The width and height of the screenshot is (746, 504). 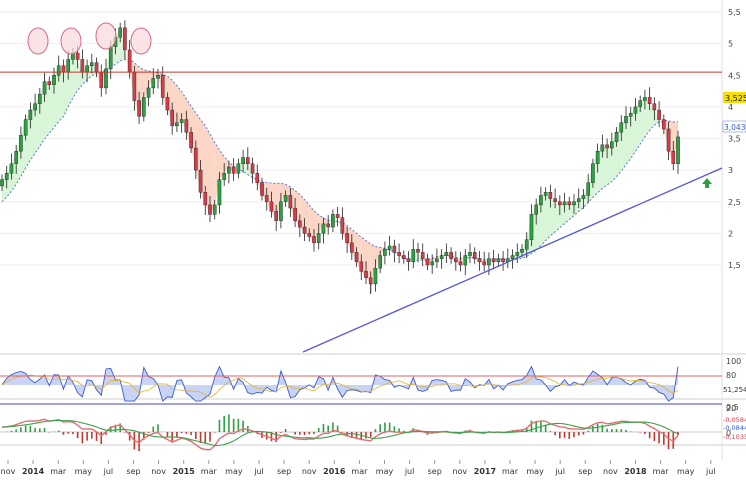 I want to click on price-tick-label: 2, so click(x=730, y=233).